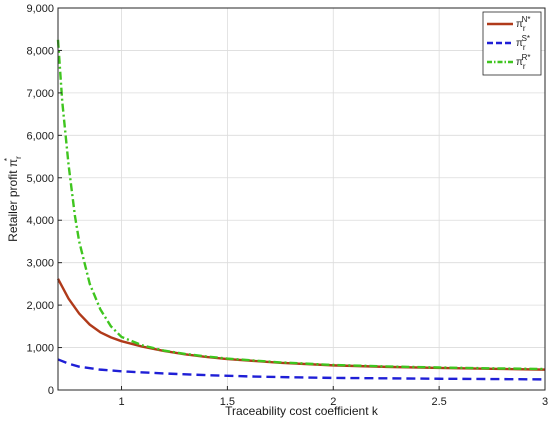  What do you see at coordinates (523, 43) in the screenshot?
I see `legend-label-2: πrS*` at bounding box center [523, 43].